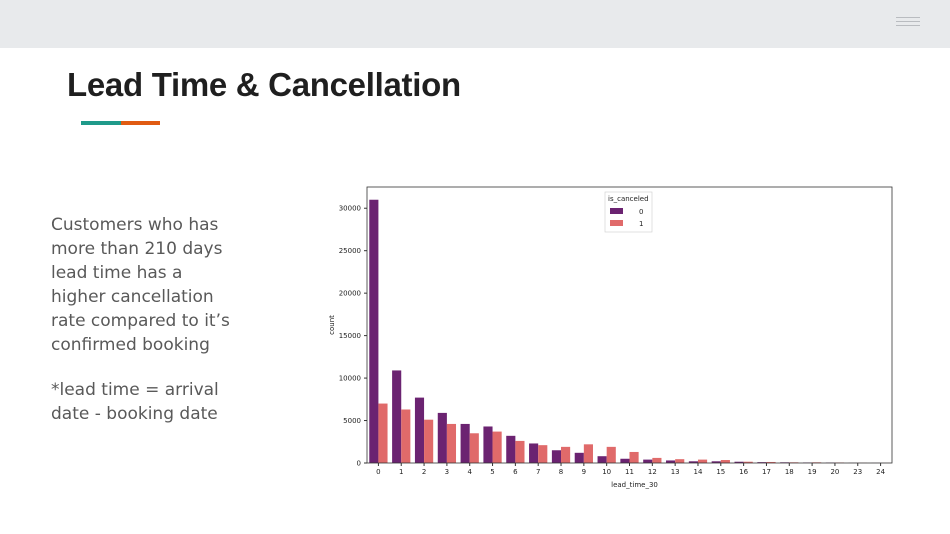 This screenshot has width=950, height=534. I want to click on x-tick-label: 16, so click(743, 472).